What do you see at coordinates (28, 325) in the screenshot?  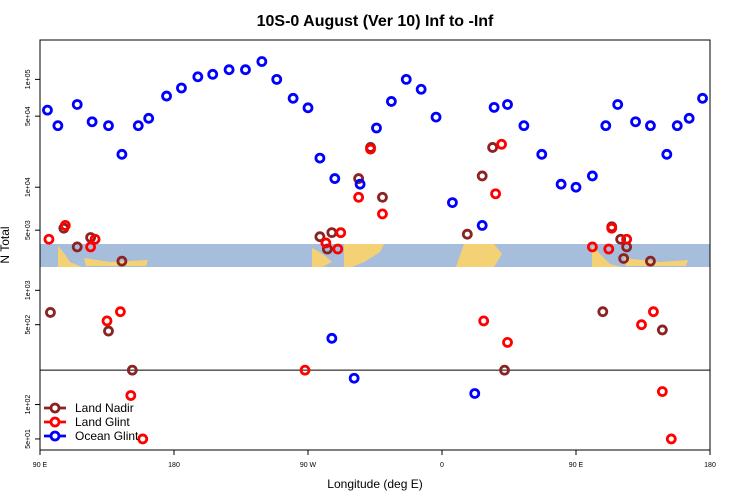 I see `y-tick-label: 5e+02` at bounding box center [28, 325].